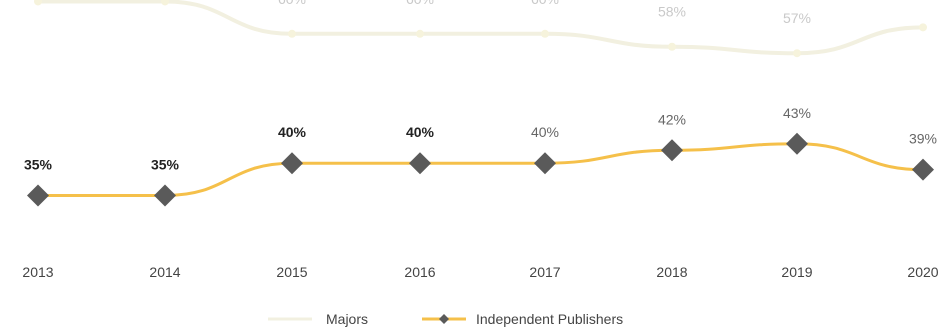 This screenshot has width=950, height=328. What do you see at coordinates (672, 150) in the screenshot?
I see `independent-publishers-point-2018` at bounding box center [672, 150].